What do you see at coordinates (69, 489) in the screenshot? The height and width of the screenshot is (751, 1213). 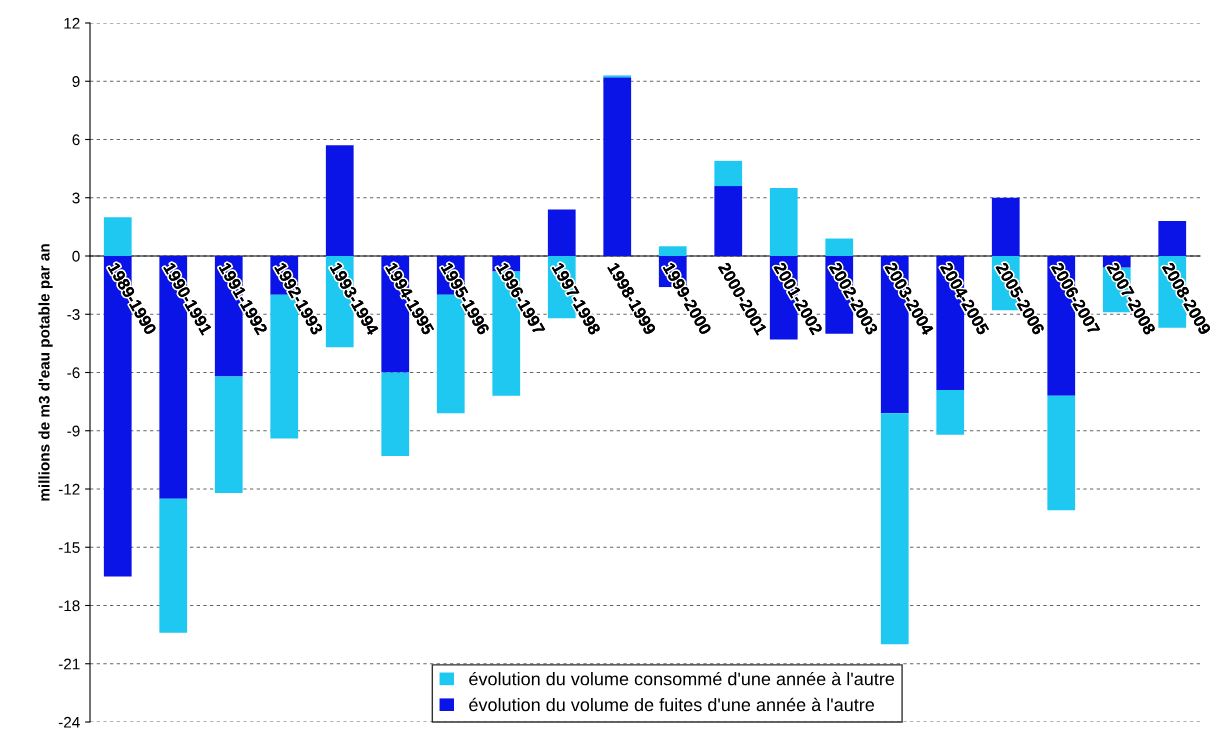 I see `y-tick-label: -12` at bounding box center [69, 489].